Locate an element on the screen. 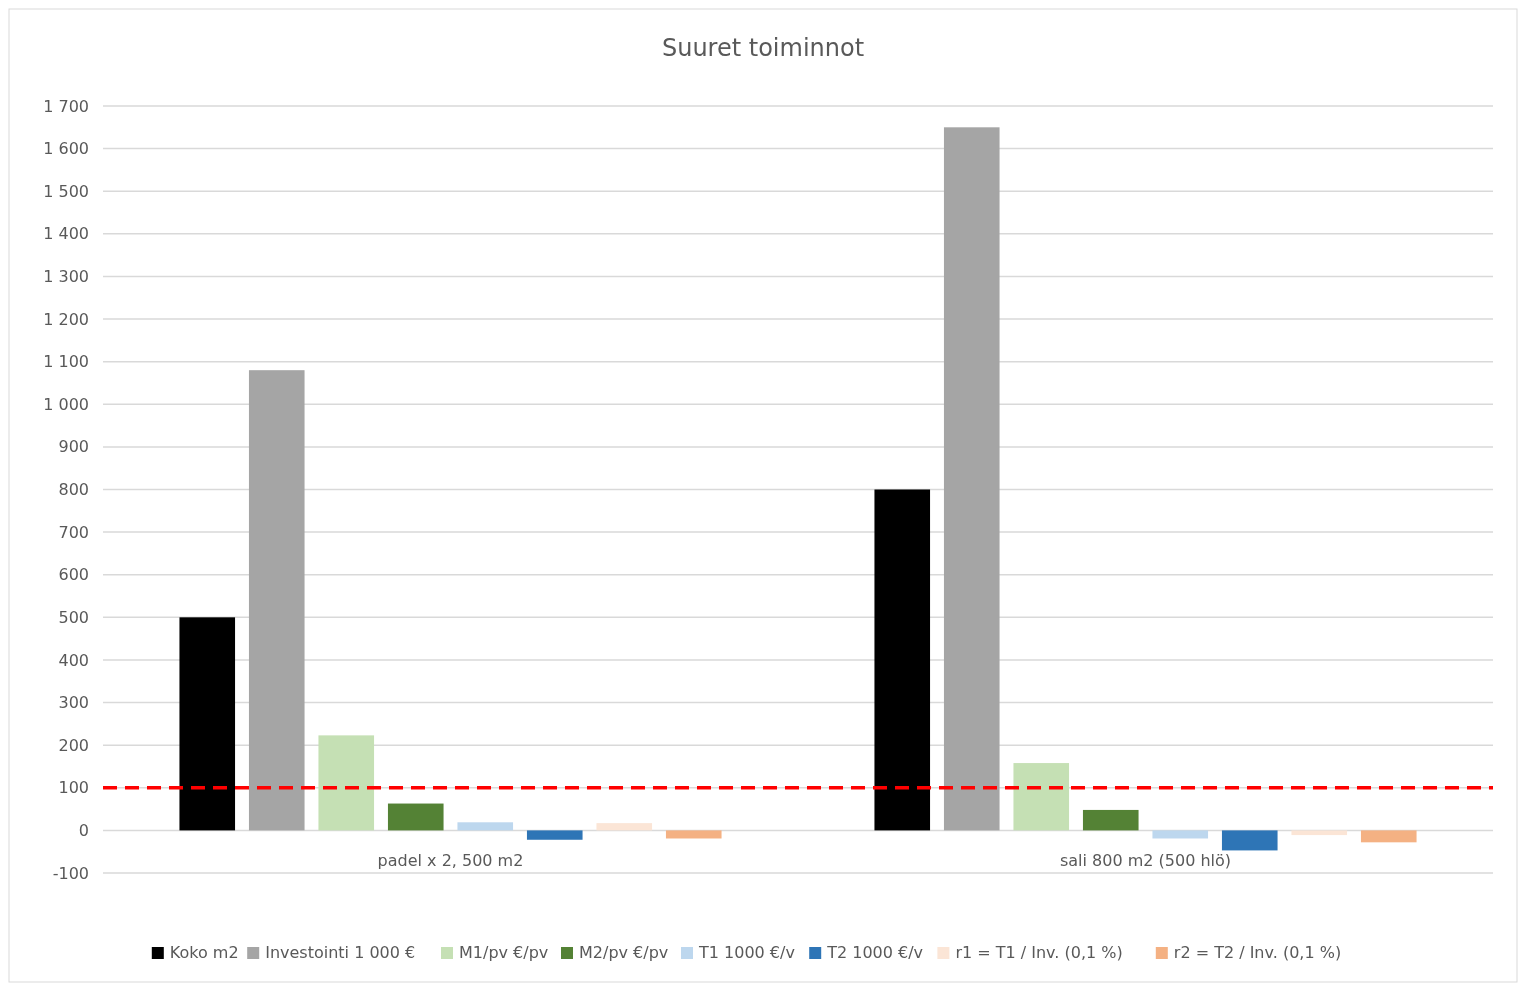 The image size is (1527, 989). legend-label: T1 1000 €/v is located at coordinates (746, 952).